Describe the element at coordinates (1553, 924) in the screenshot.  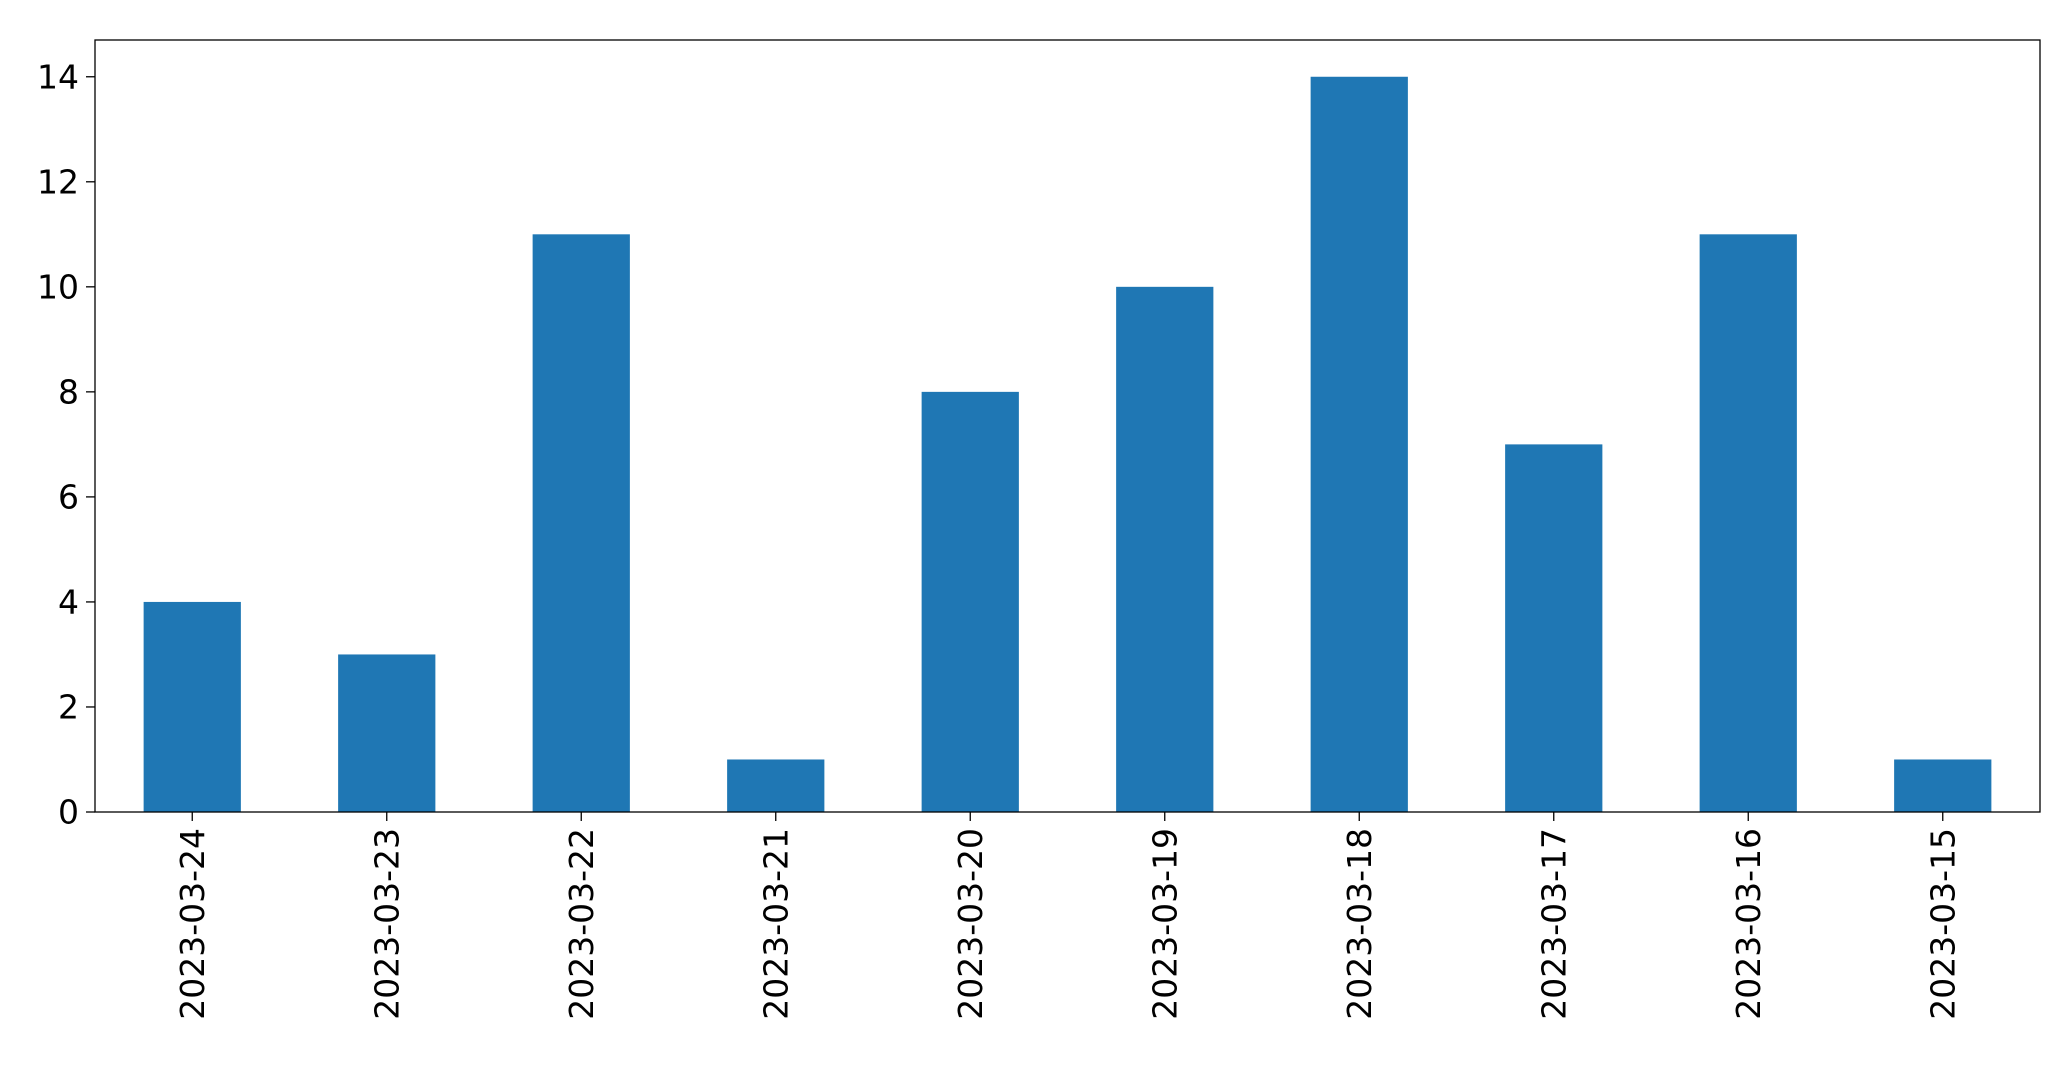
I see `x-tick-label: 2023-03-17` at that location.